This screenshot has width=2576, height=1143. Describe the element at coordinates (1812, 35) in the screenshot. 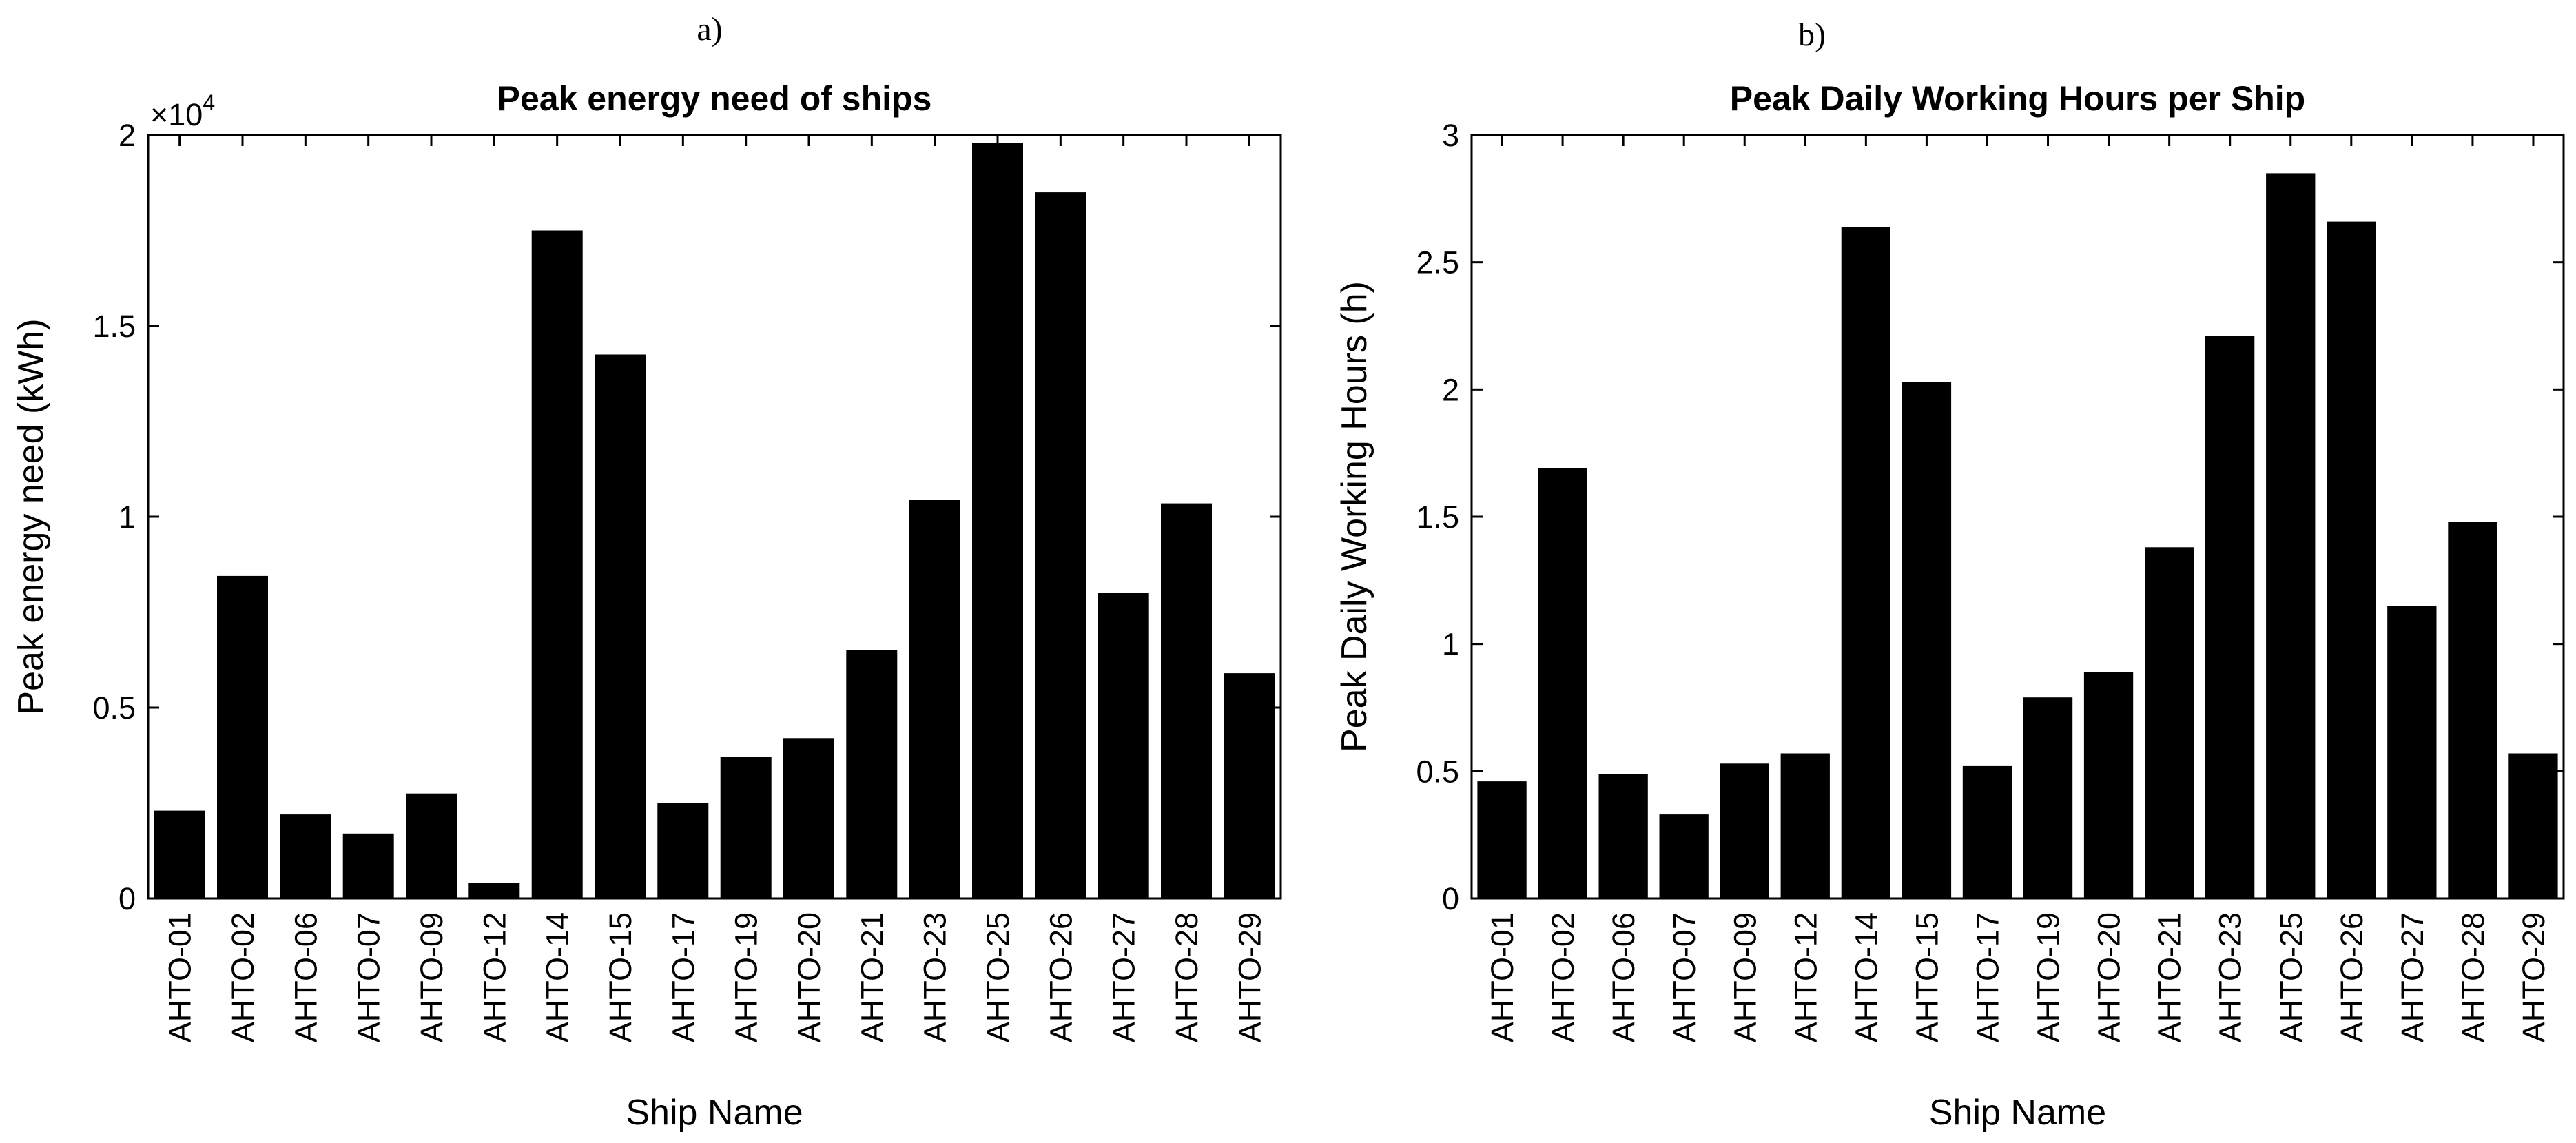

I see `panel-label: b)` at that location.